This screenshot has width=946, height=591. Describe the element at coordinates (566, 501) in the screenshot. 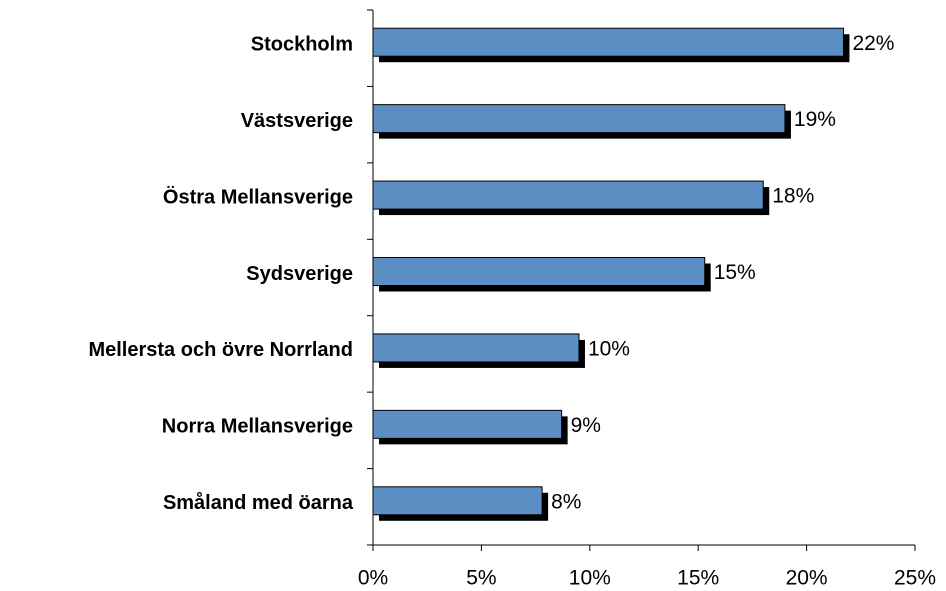

I see `value-label: 8%` at that location.